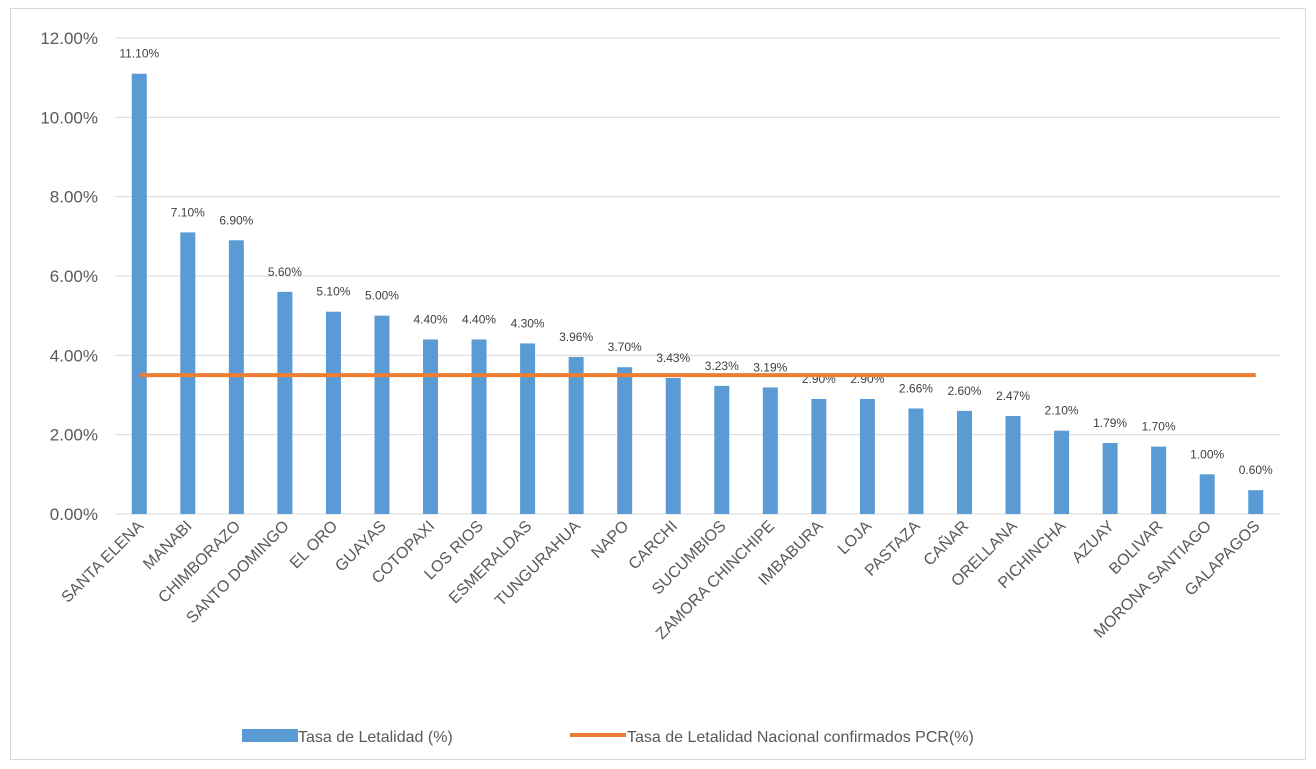  What do you see at coordinates (69, 38) in the screenshot?
I see `y-tick-label: 12.00%` at bounding box center [69, 38].